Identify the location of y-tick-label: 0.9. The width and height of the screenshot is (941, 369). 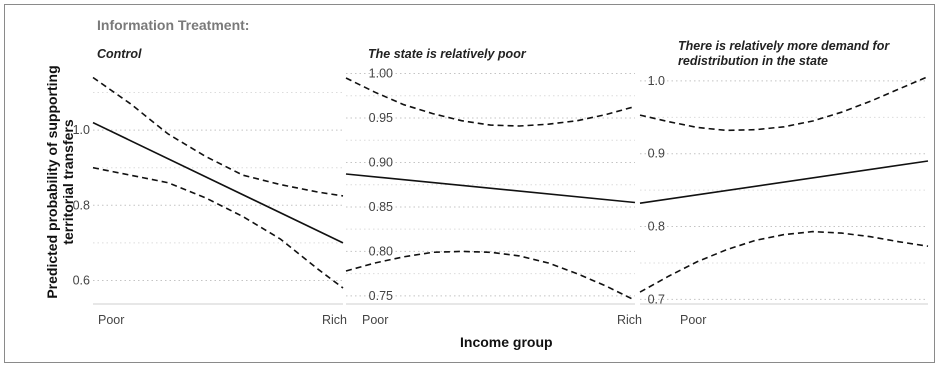
(656, 154).